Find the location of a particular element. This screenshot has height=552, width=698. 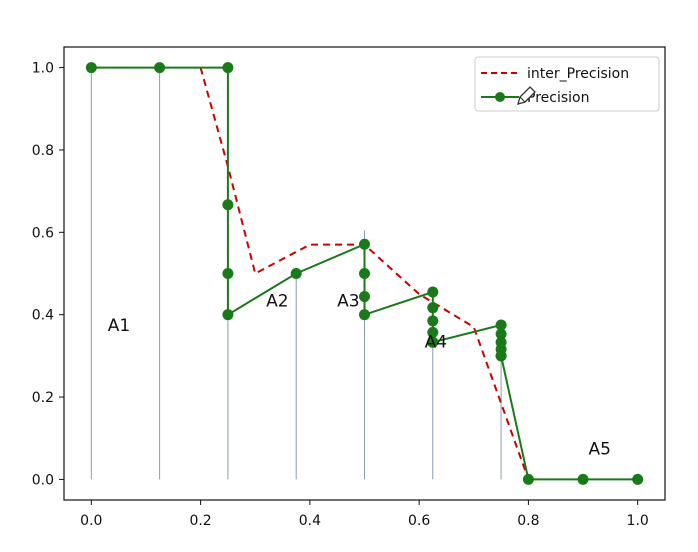

area-label-a3: A3 is located at coordinates (348, 301).